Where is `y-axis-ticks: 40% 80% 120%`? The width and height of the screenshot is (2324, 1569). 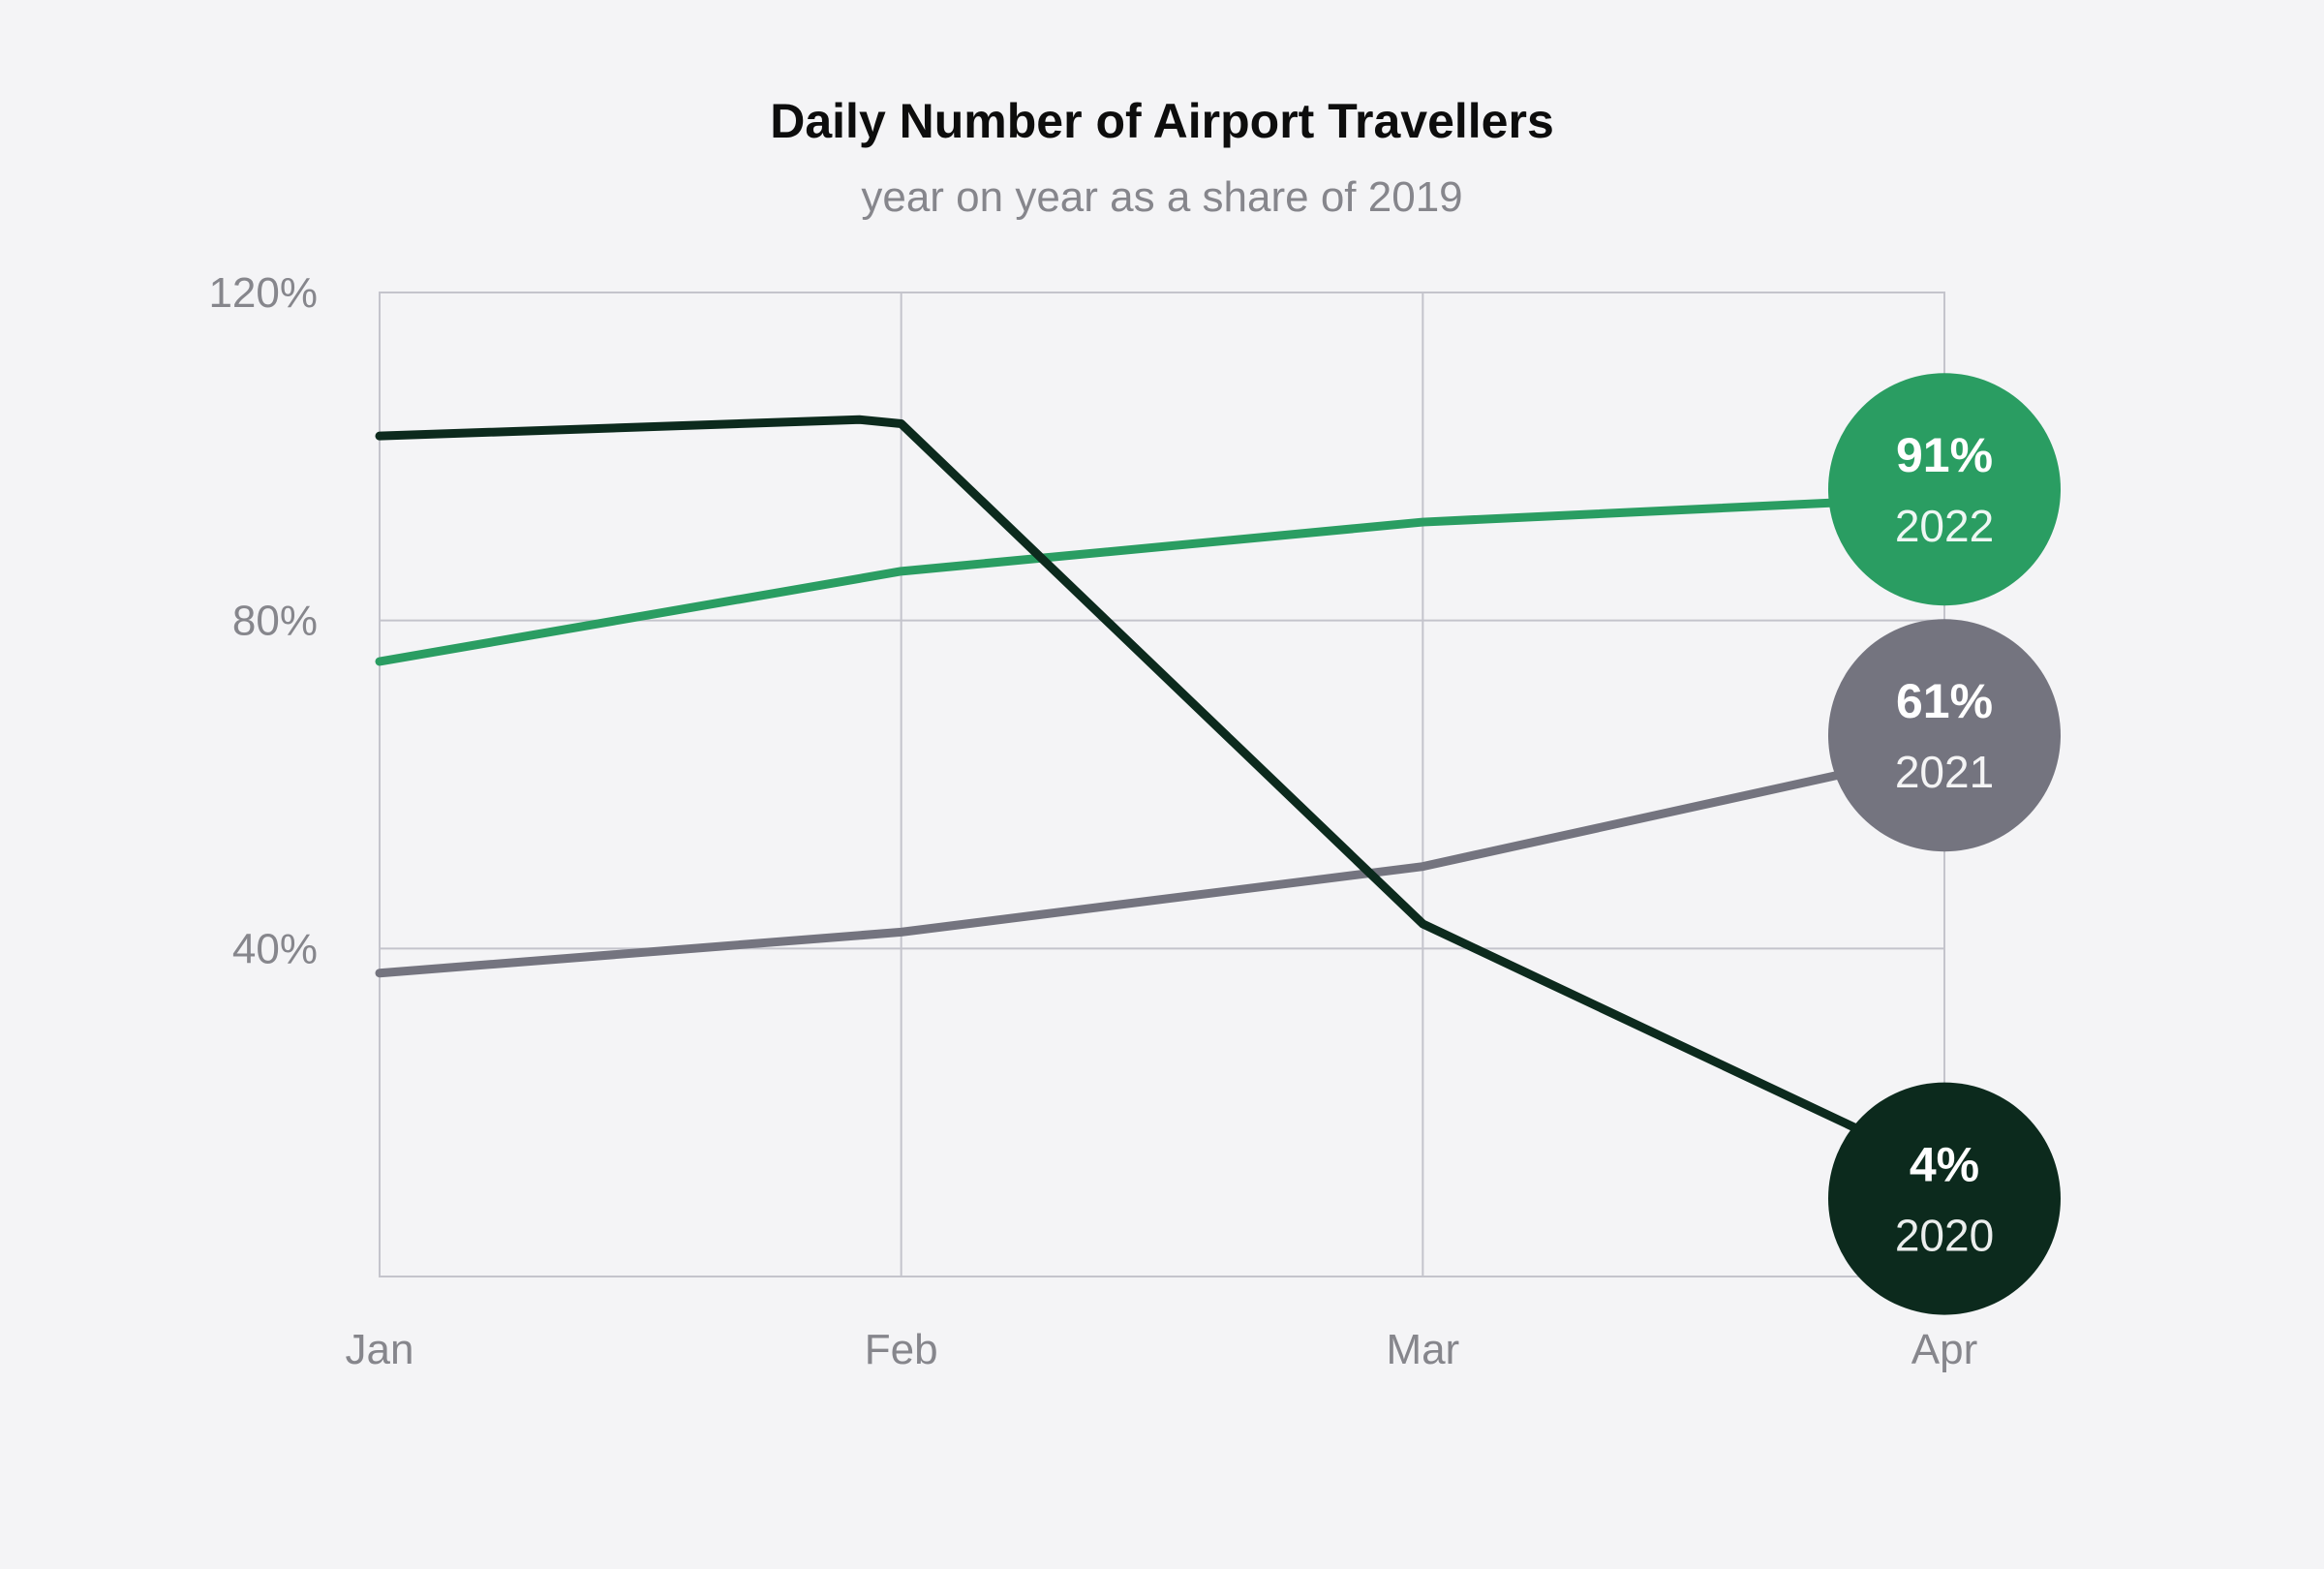 y-axis-ticks: 40% 80% 120% is located at coordinates (263, 620).